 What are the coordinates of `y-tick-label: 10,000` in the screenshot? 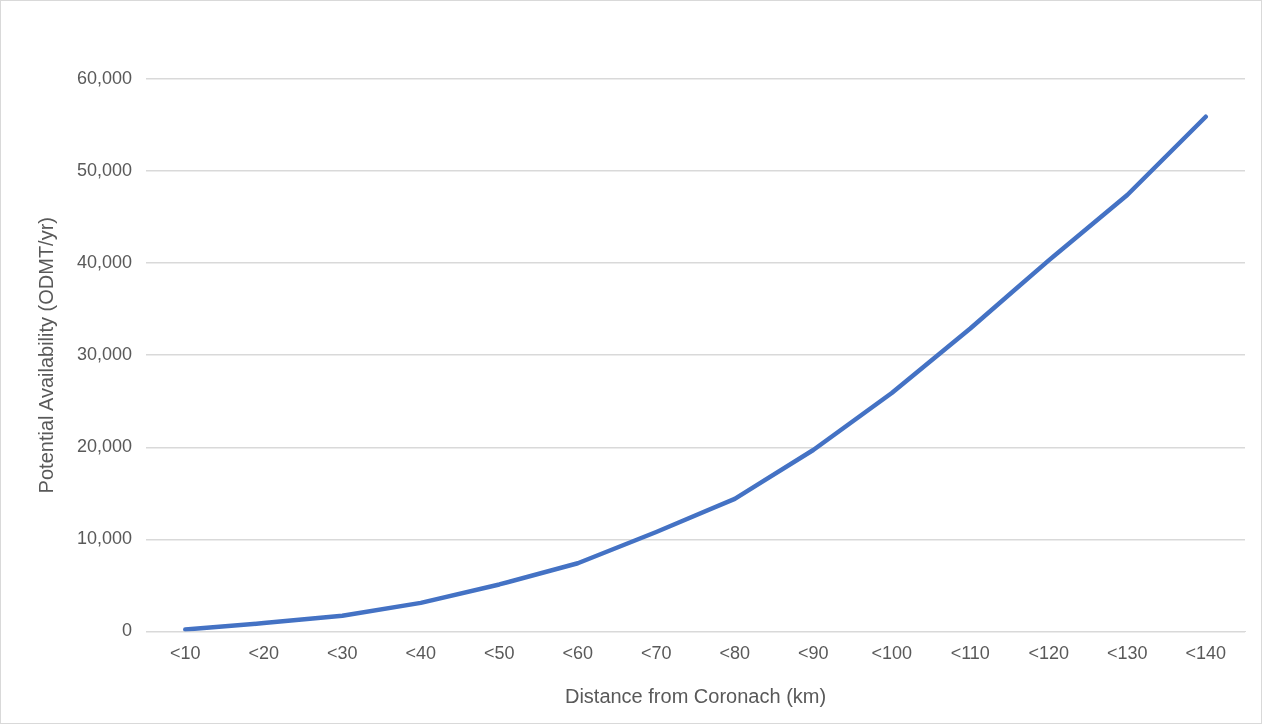 It's located at (104, 538).